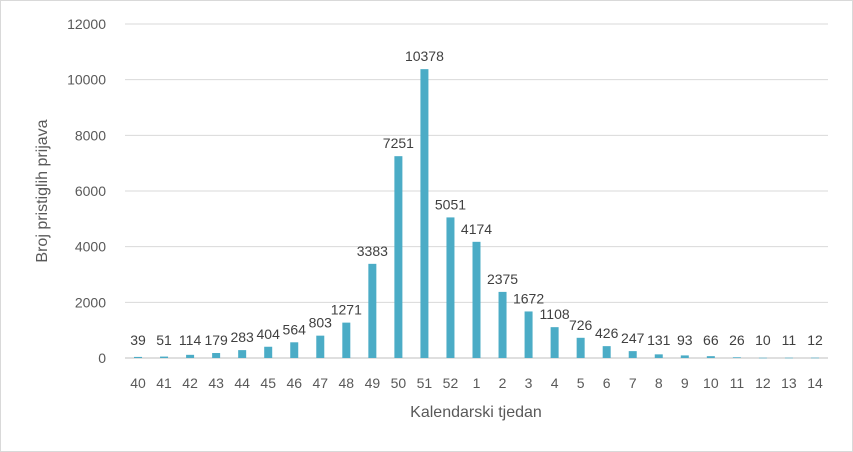 This screenshot has height=452, width=853. I want to click on x-tick-label: 3, so click(529, 383).